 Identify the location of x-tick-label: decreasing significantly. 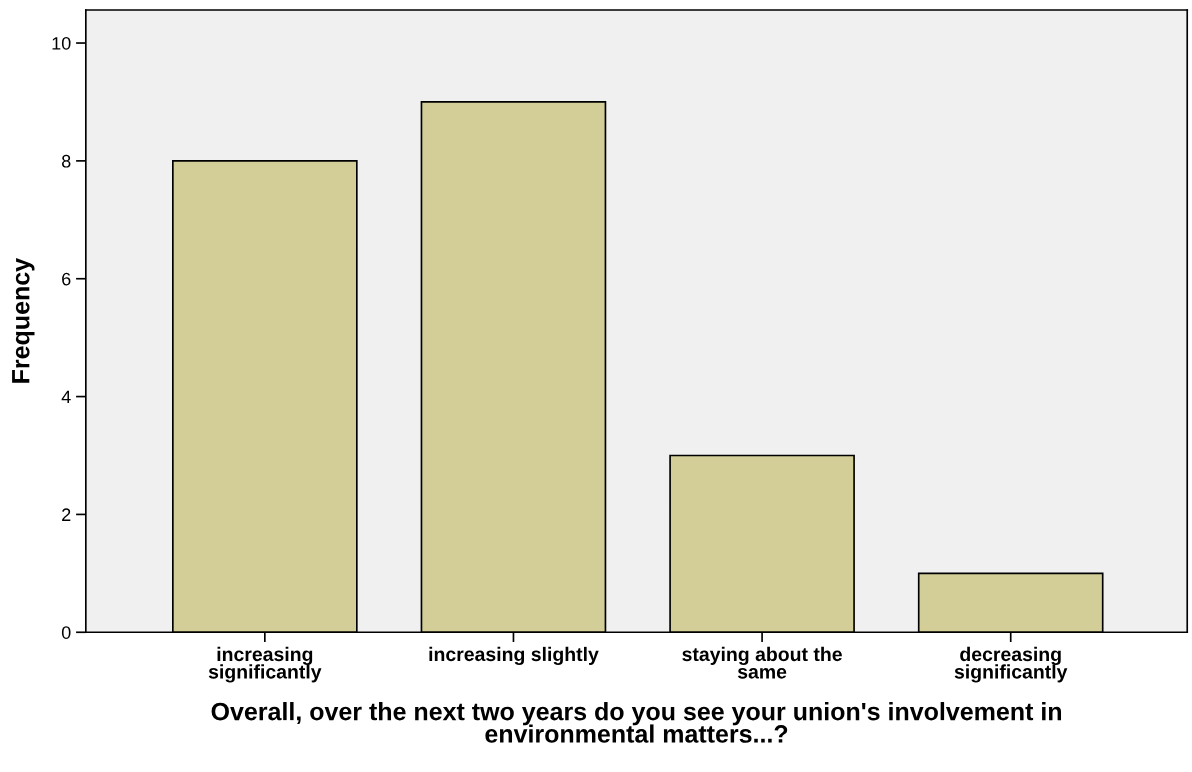
(1011, 664).